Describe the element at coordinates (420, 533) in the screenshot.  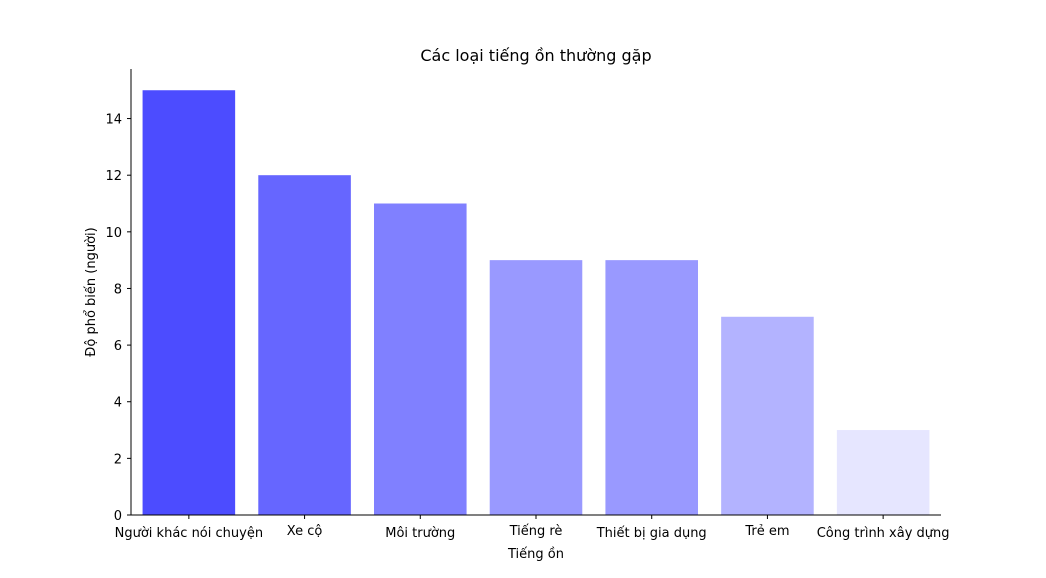
I see `x-tick-label: Môi trường` at that location.